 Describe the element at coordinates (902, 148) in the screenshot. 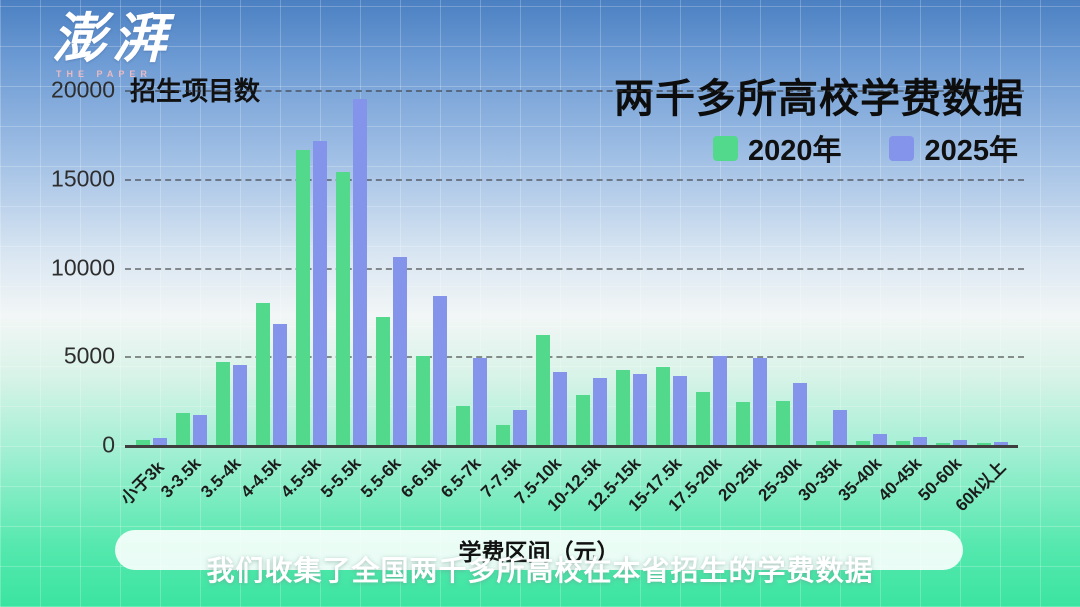

I see `legend-swatch-2025` at that location.